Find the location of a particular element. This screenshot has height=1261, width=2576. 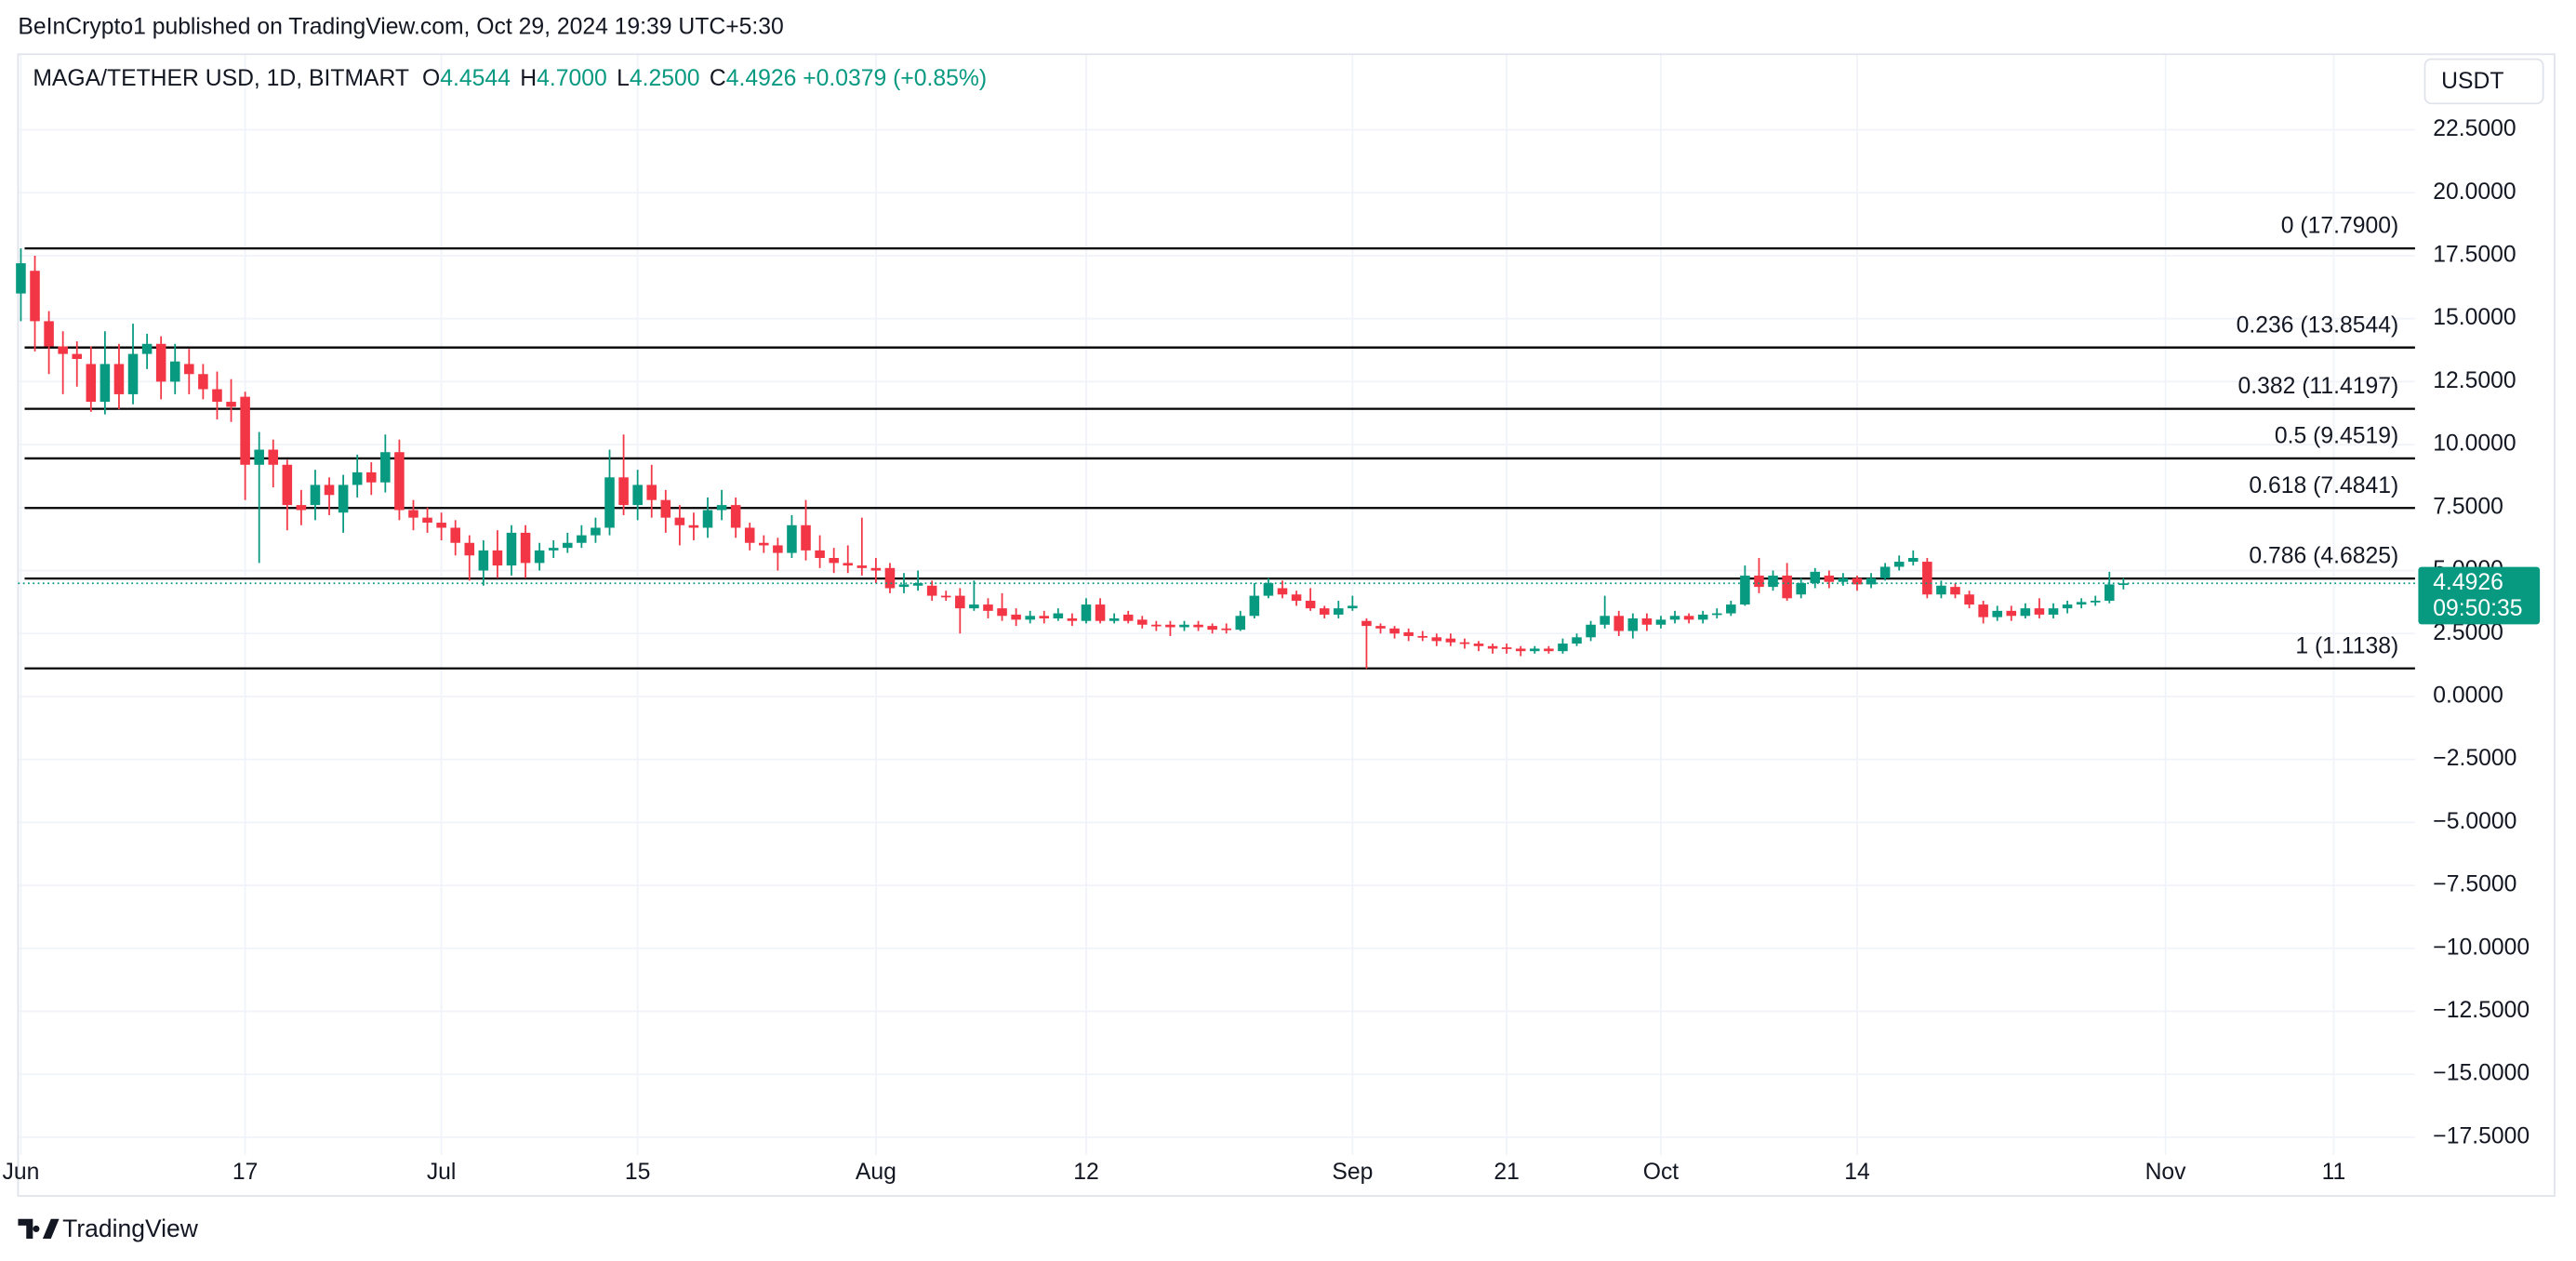

y-tick-label: 12.5000 is located at coordinates (2474, 380).